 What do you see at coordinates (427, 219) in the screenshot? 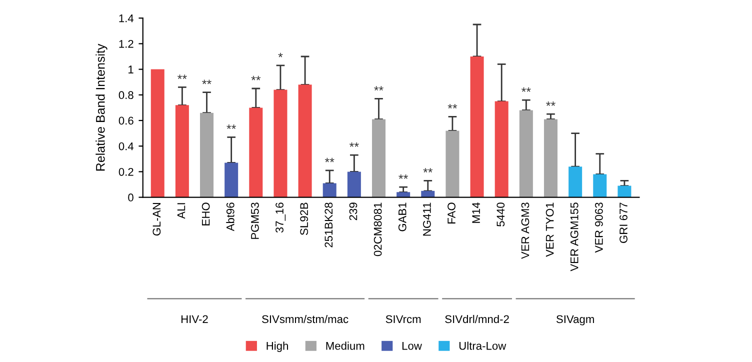
I see `x-tick-label: NG411` at bounding box center [427, 219].